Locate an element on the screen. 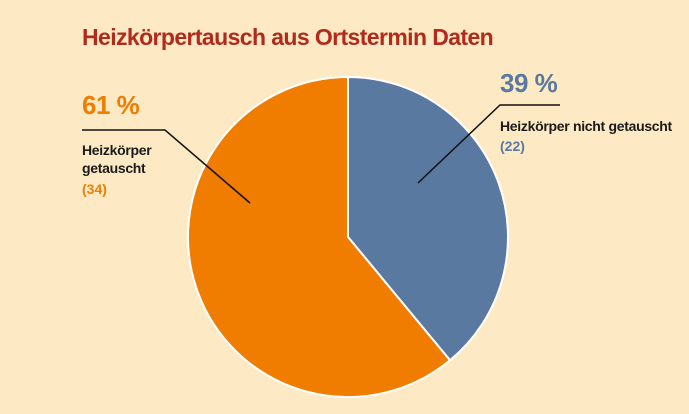 This screenshot has height=414, width=689. count-label: (22) is located at coordinates (512, 146).